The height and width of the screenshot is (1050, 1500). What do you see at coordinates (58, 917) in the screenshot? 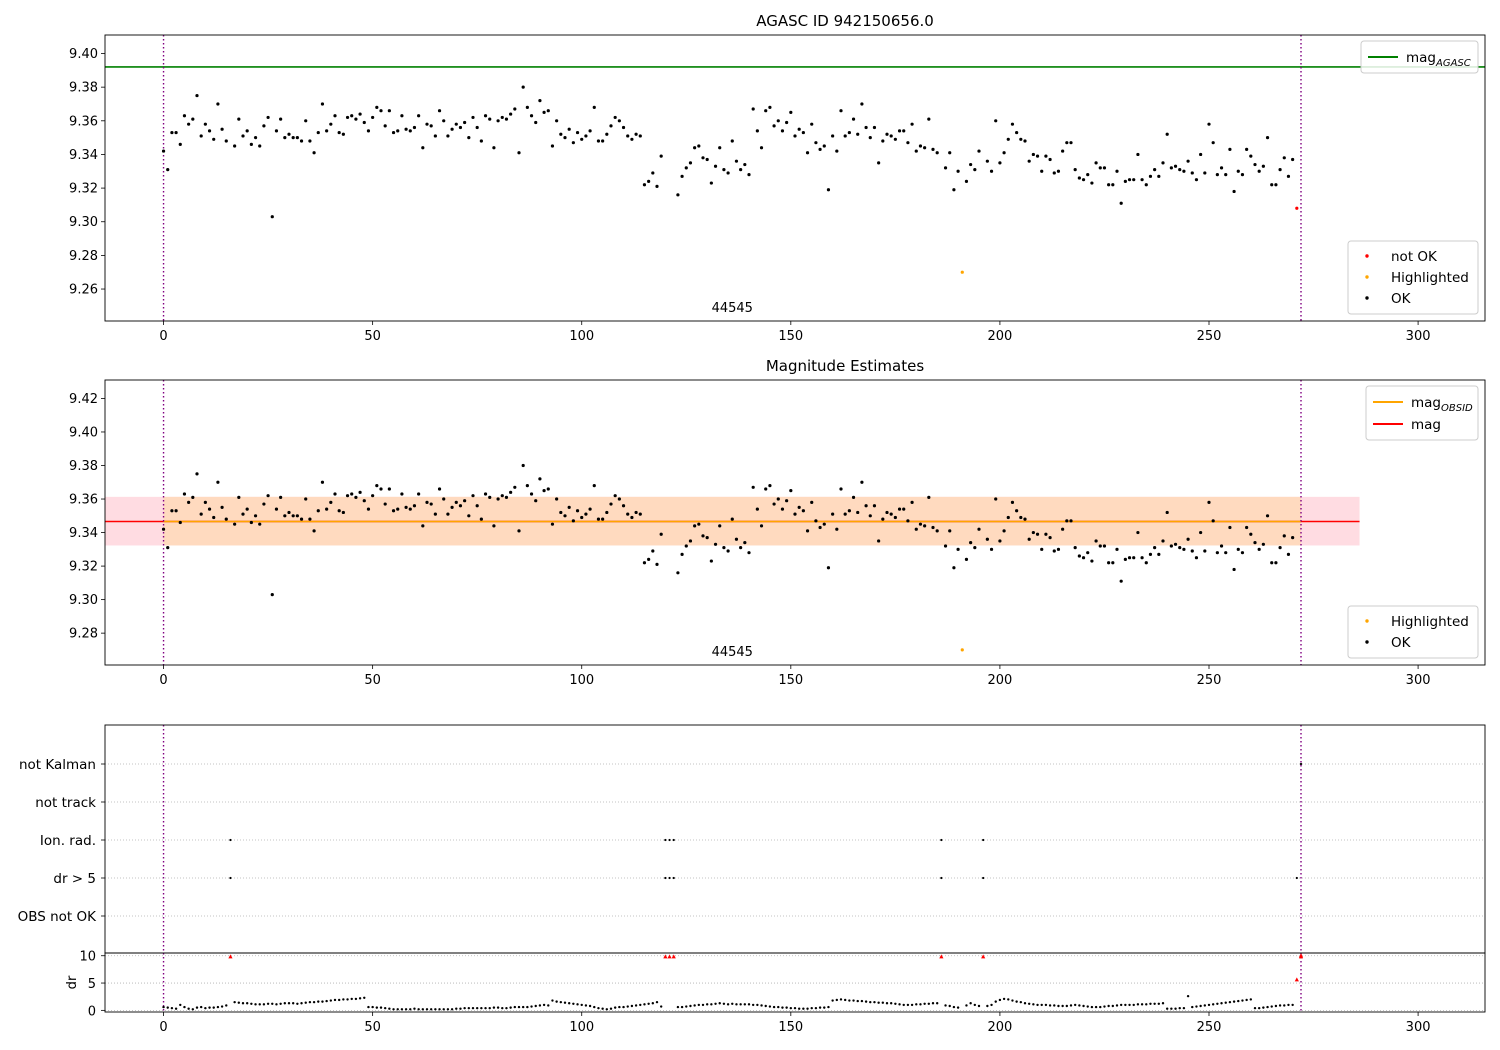
I see `flag-category-label: OBS not OK` at bounding box center [58, 917].